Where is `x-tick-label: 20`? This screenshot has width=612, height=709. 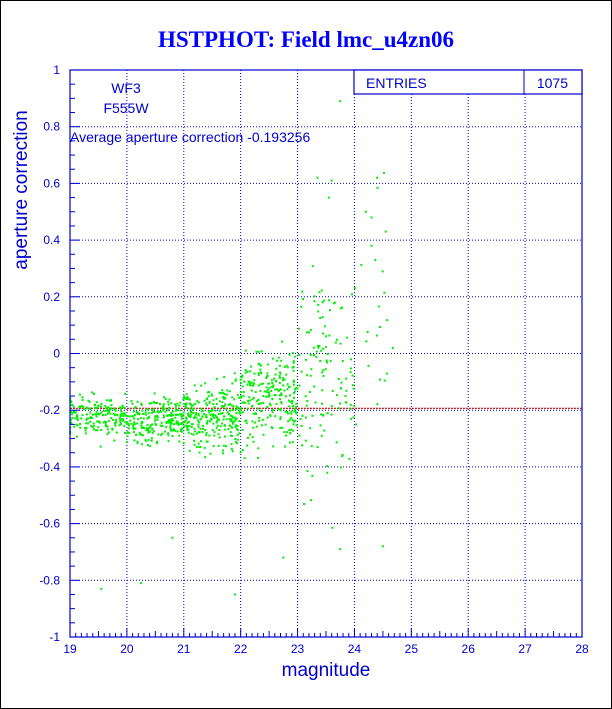
x-tick-label: 20 is located at coordinates (127, 649).